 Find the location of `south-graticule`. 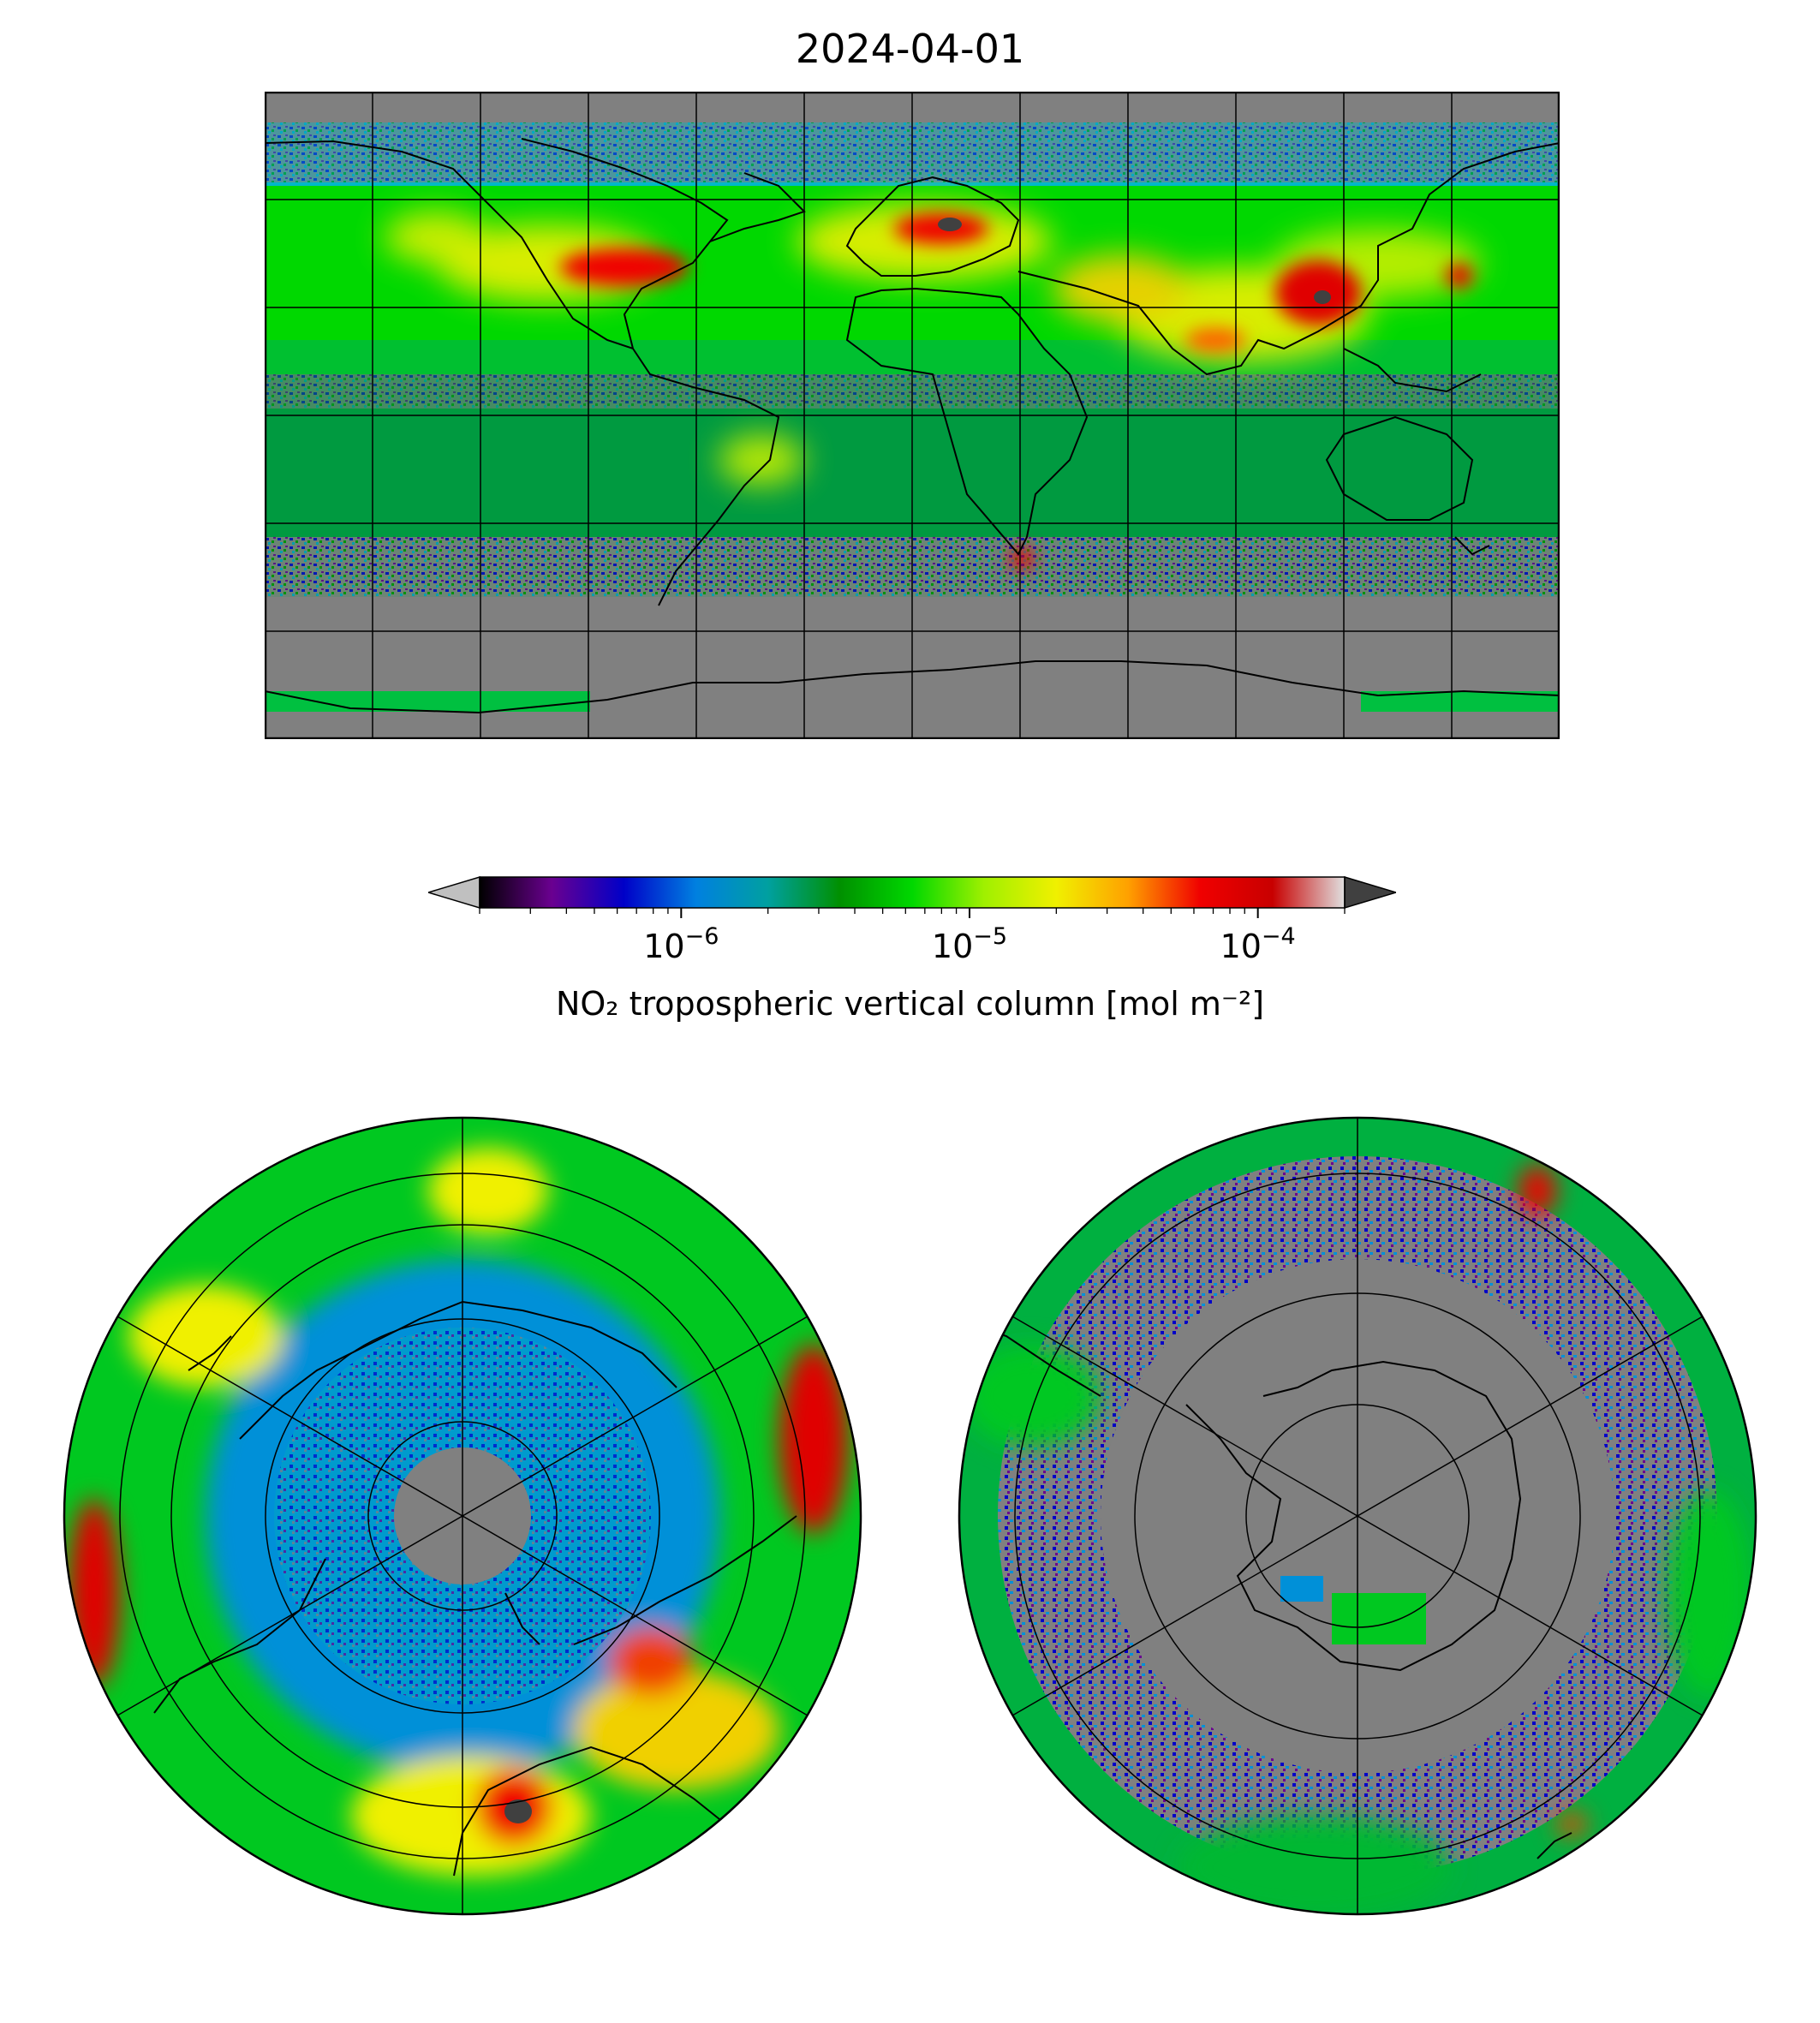

south-graticule is located at coordinates (1357, 1516).